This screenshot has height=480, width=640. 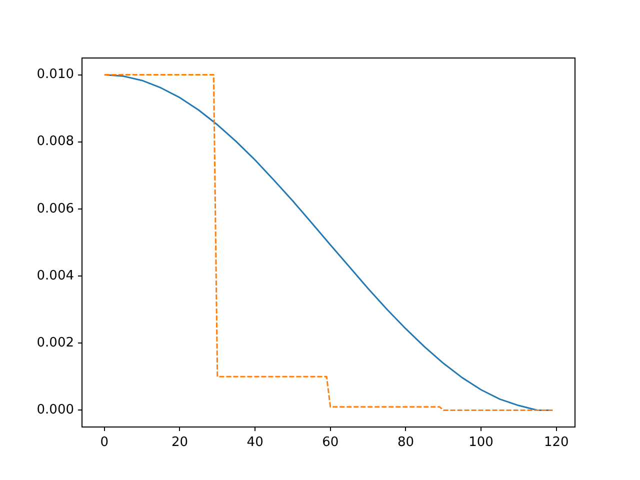 What do you see at coordinates (556, 442) in the screenshot?
I see `x-tick-label: 120` at bounding box center [556, 442].